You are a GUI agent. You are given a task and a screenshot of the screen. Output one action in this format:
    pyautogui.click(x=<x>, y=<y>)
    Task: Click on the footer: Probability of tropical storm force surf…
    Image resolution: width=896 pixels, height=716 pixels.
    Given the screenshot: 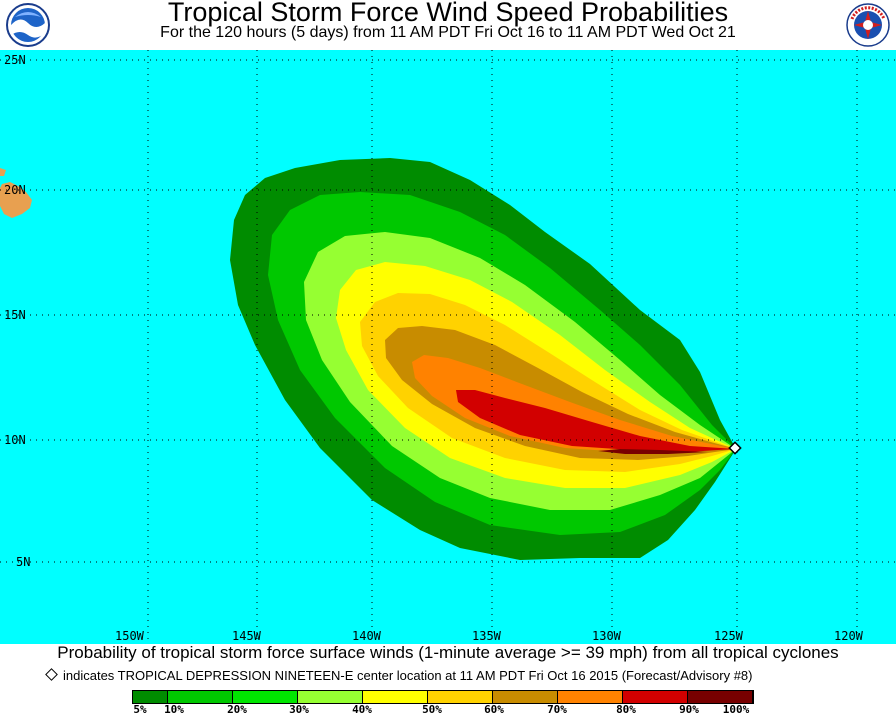 What is the action you would take?
    pyautogui.click(x=448, y=679)
    